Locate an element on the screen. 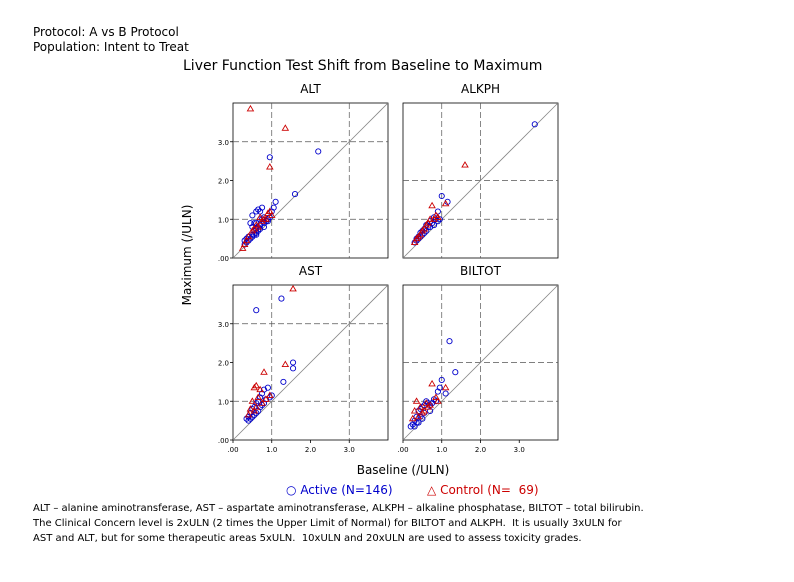 The image size is (794, 582). protocol-label: Protocol: A vs B Protocol is located at coordinates (106, 32).